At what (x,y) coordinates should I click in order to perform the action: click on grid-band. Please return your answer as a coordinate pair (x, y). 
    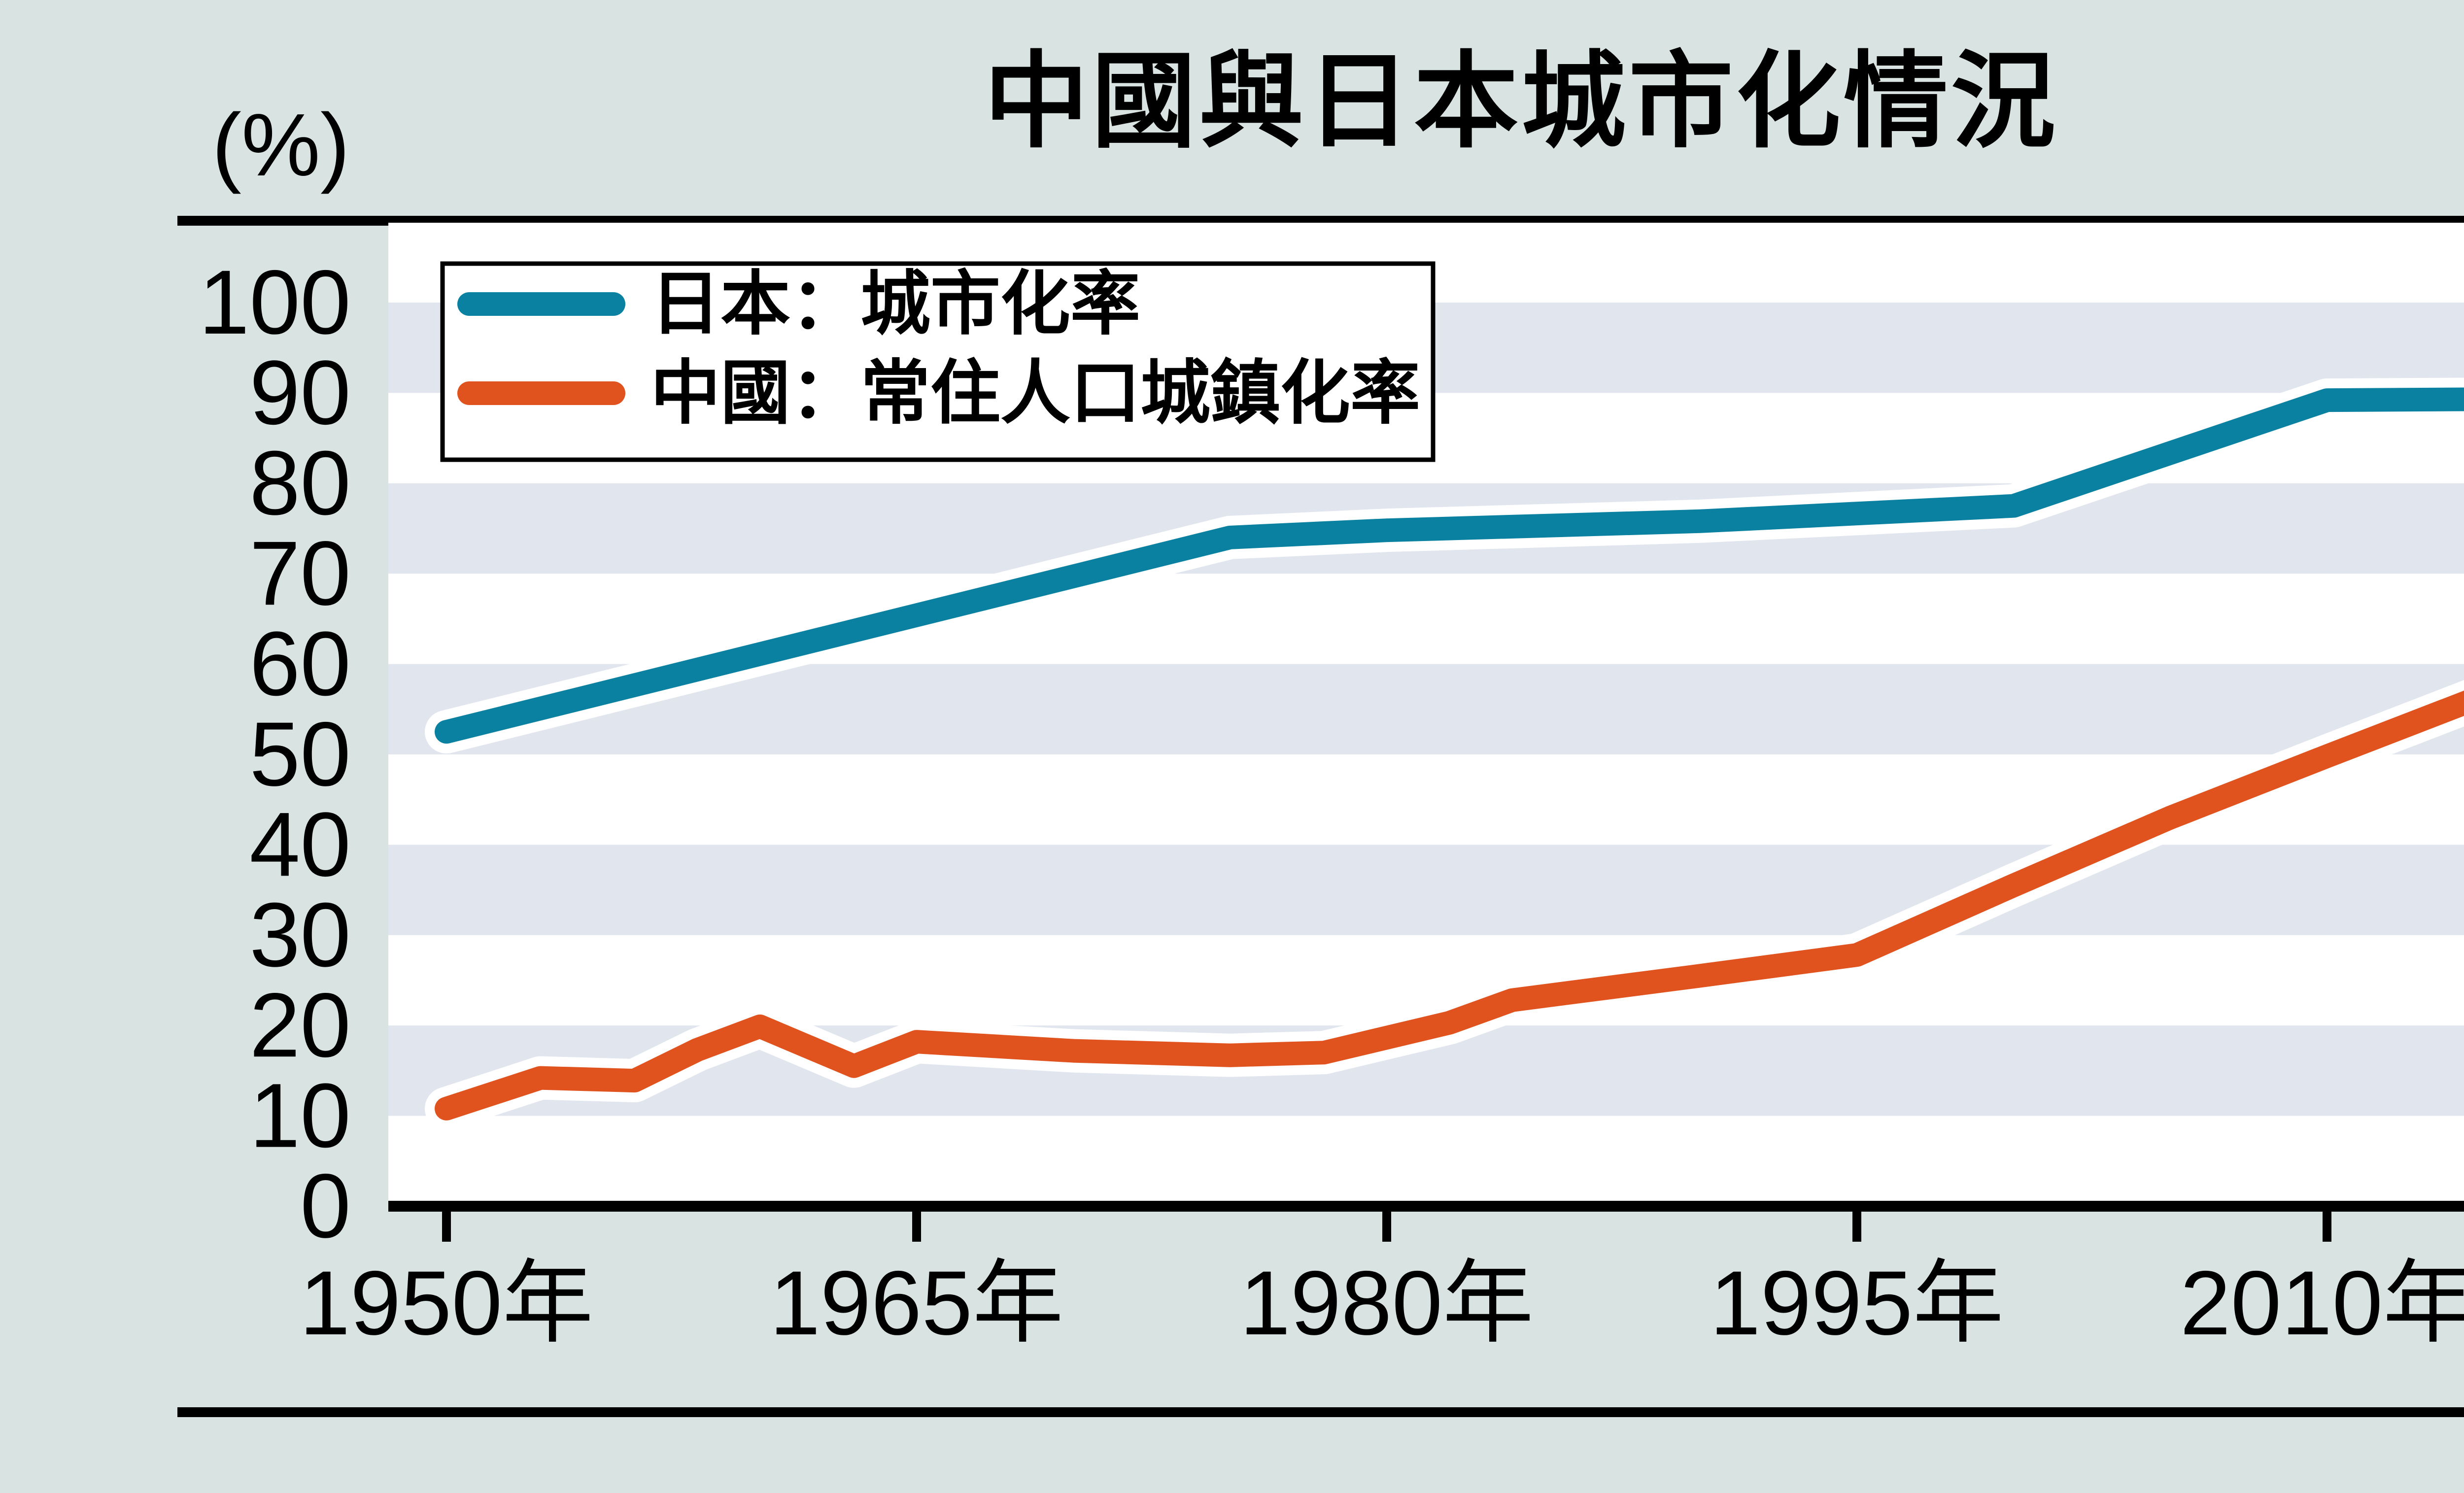
    Looking at the image, I should click on (1426, 890).